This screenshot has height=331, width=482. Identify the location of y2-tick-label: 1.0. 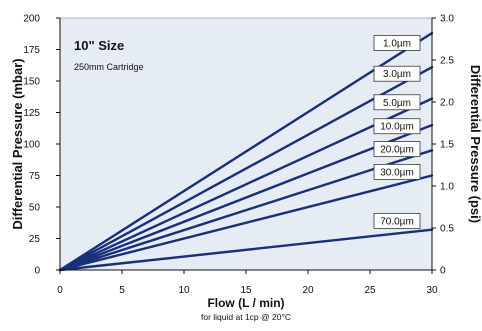
(447, 187).